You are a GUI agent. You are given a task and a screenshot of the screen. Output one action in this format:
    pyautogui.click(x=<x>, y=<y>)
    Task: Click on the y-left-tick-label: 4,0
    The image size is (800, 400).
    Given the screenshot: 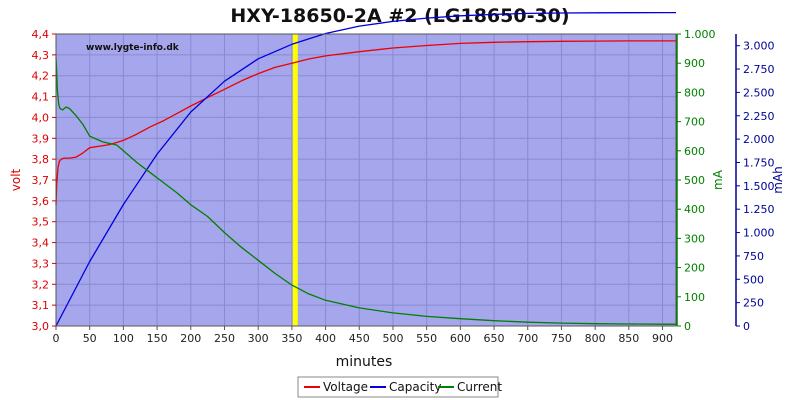 What is the action you would take?
    pyautogui.click(x=41, y=117)
    